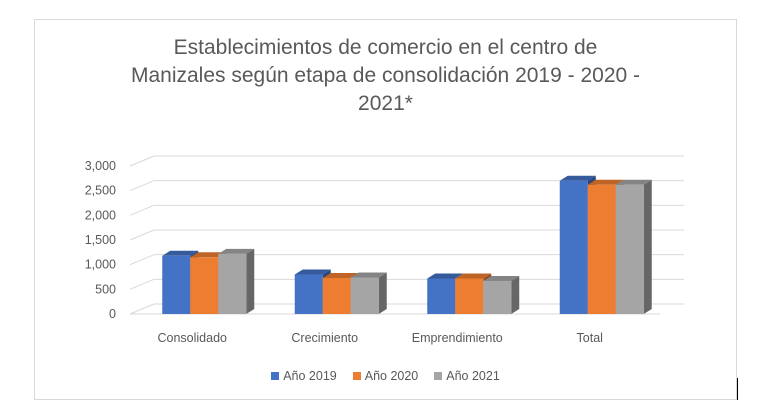 The image size is (768, 408). I want to click on legend-swatch-2021, so click(438, 376).